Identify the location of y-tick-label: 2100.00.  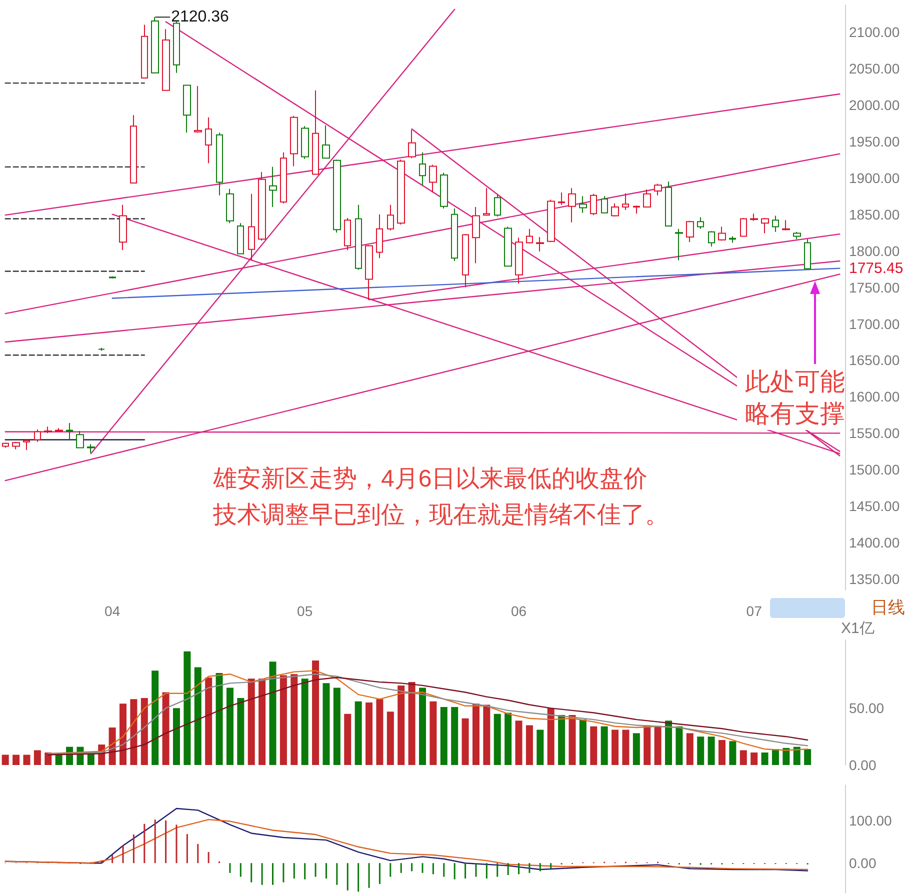
(874, 32).